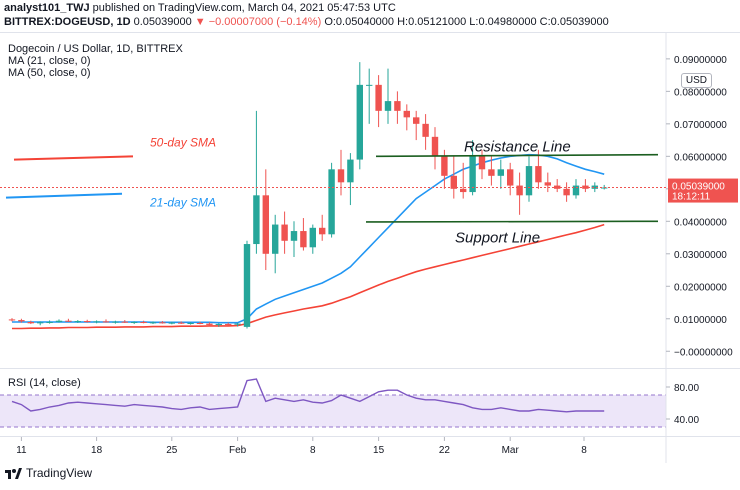 Image resolution: width=740 pixels, height=490 pixels. What do you see at coordinates (696, 80) in the screenshot?
I see `currency-button: USD` at bounding box center [696, 80].